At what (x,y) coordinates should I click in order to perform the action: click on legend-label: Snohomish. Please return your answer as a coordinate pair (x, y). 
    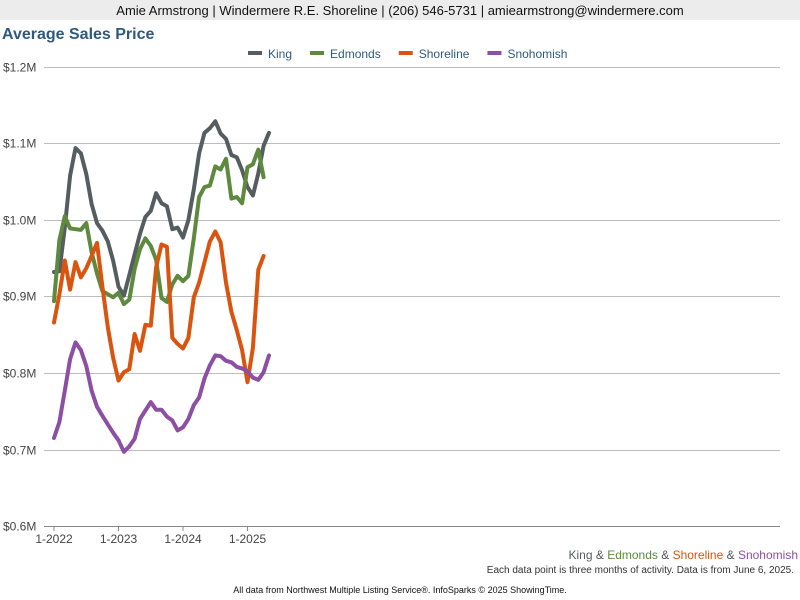
    Looking at the image, I should click on (537, 54).